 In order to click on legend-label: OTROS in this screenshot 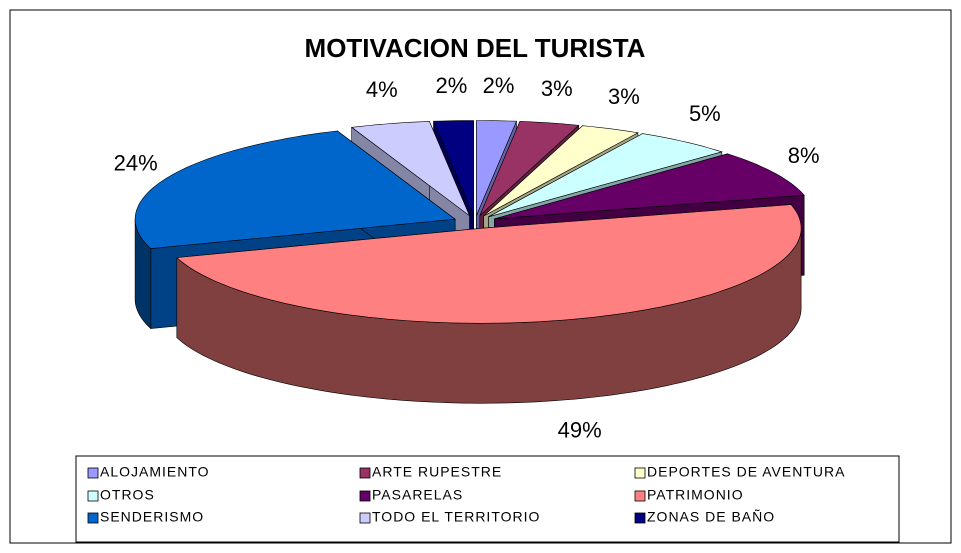, I will do `click(127, 495)`.